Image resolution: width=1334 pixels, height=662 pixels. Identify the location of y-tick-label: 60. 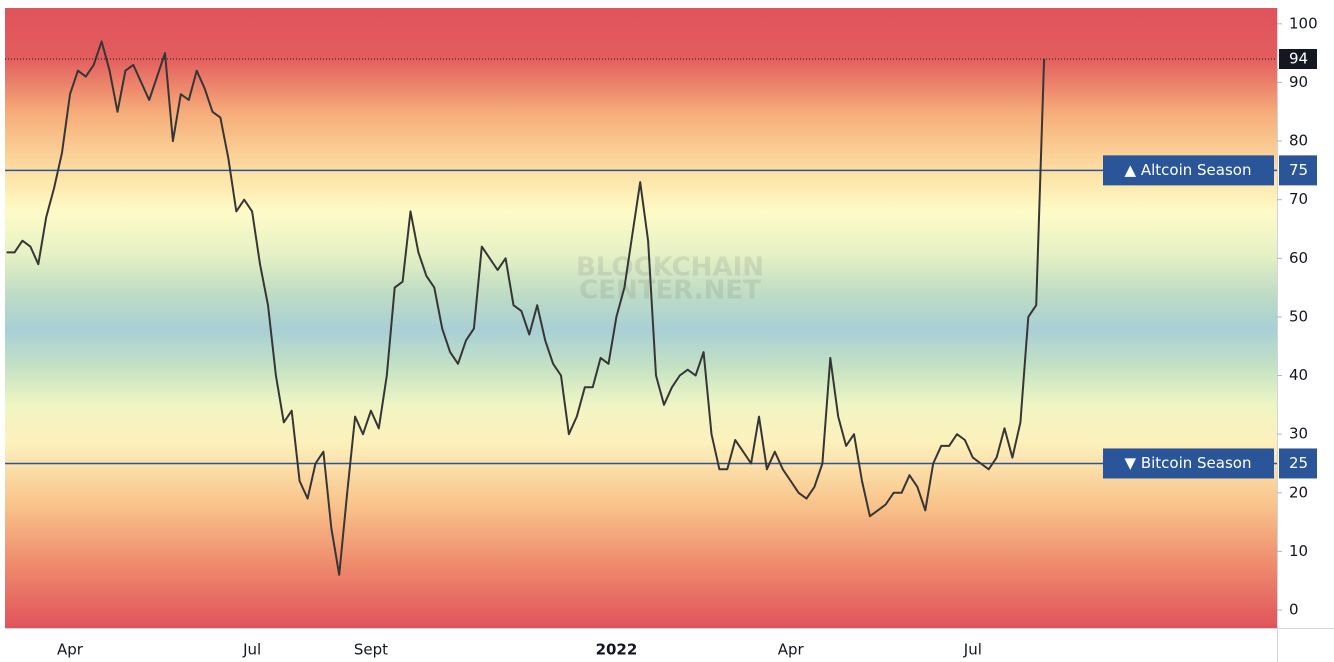
(1298, 258).